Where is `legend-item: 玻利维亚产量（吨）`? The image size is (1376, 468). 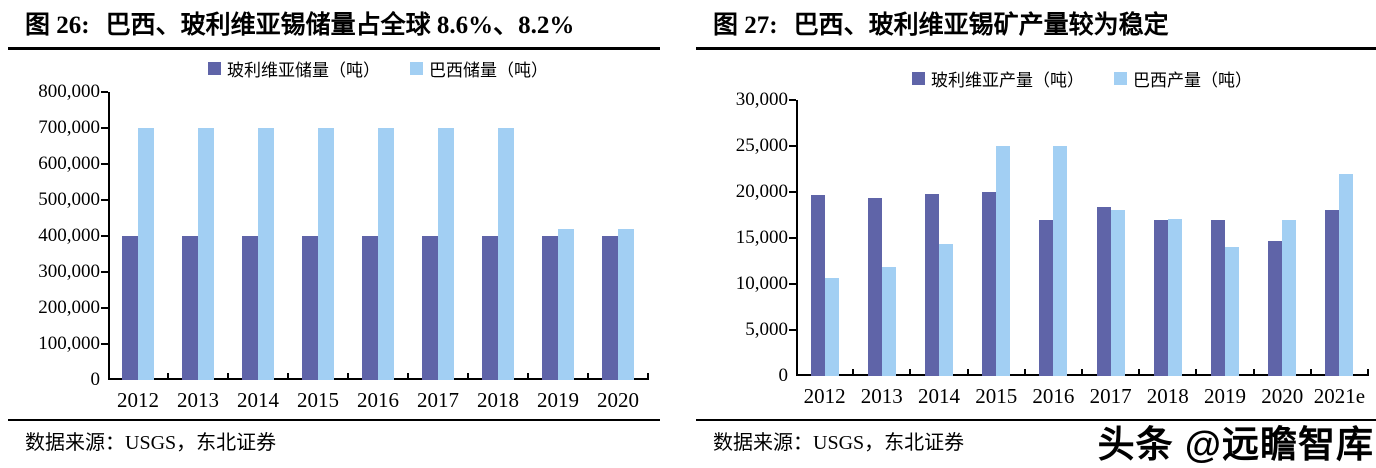 legend-item: 玻利维亚产量（吨） is located at coordinates (998, 78).